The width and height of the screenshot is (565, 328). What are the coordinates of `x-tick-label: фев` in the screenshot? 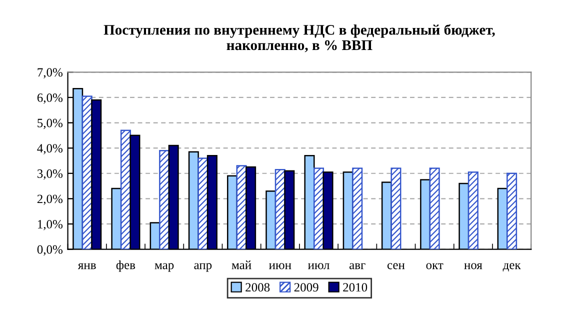 It's located at (126, 266).